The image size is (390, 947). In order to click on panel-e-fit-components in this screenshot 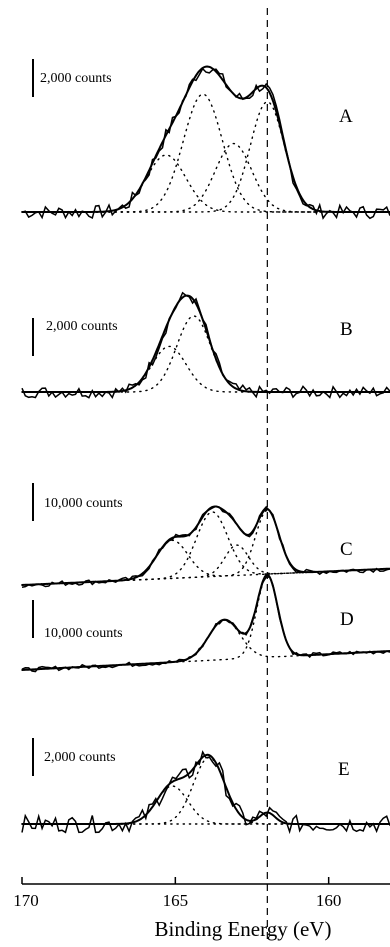, I will do `click(205, 790)`.